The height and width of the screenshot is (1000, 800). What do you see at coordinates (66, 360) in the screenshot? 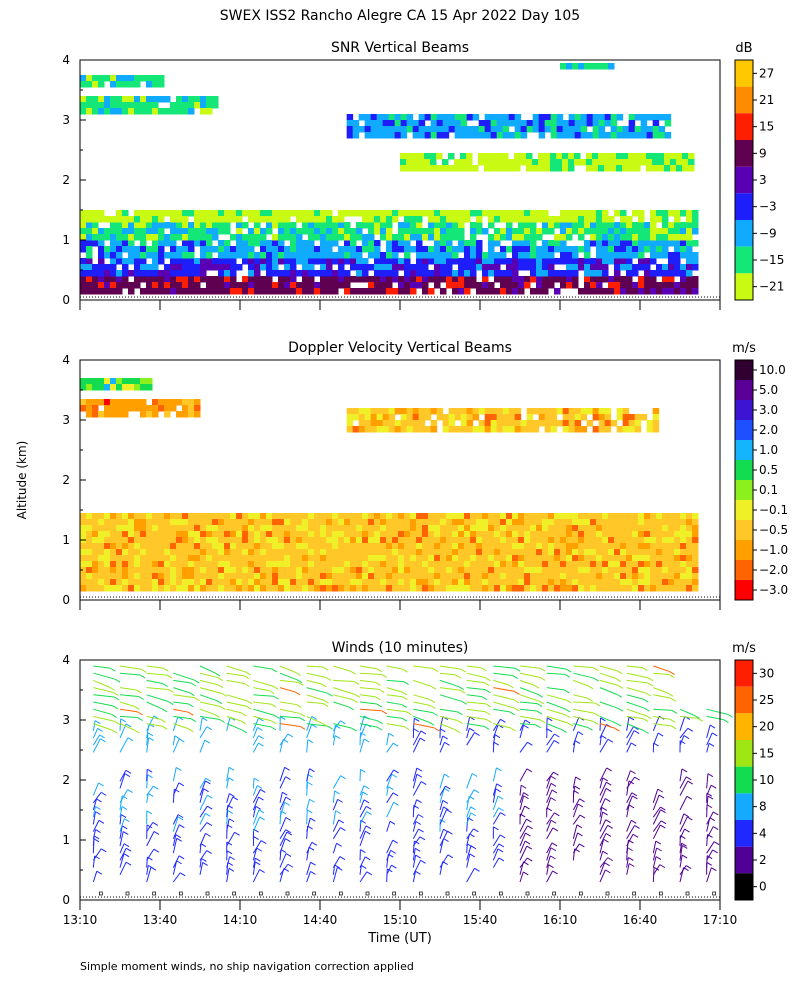
I see `y-tick-label: 4` at bounding box center [66, 360].